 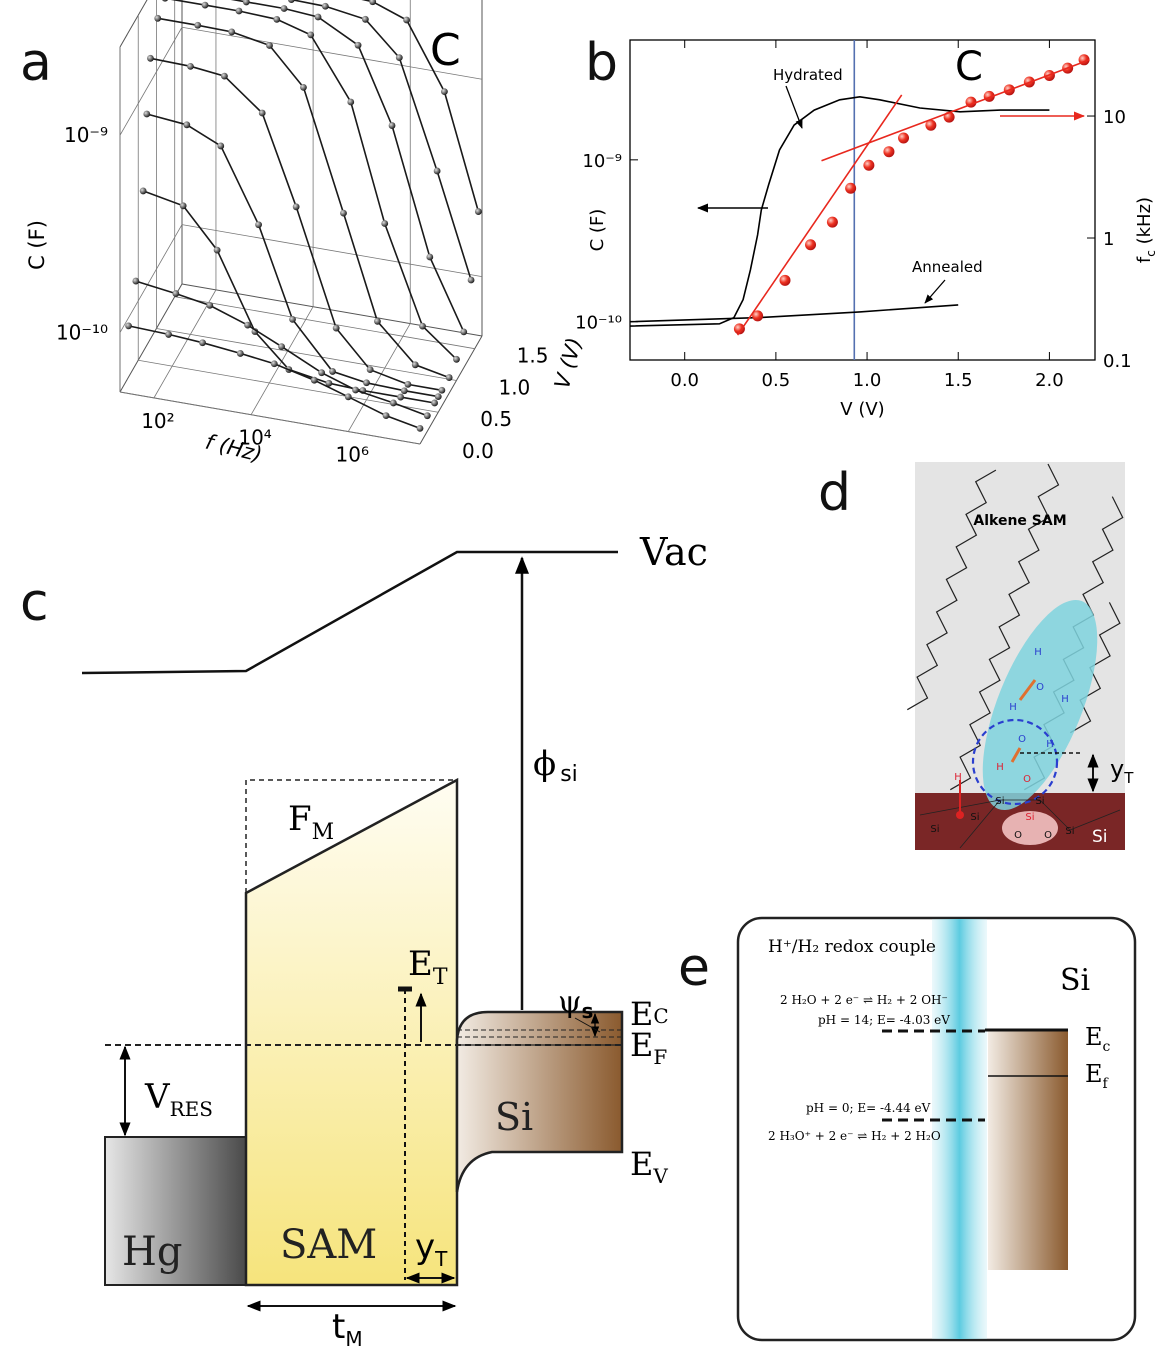 I want to click on interface-band, so click(x=959, y=1129).